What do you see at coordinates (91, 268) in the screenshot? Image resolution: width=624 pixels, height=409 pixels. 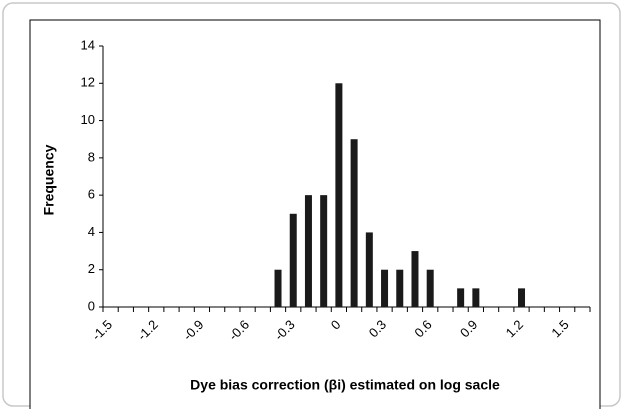 I see `y-tick-label: 2` at bounding box center [91, 268].